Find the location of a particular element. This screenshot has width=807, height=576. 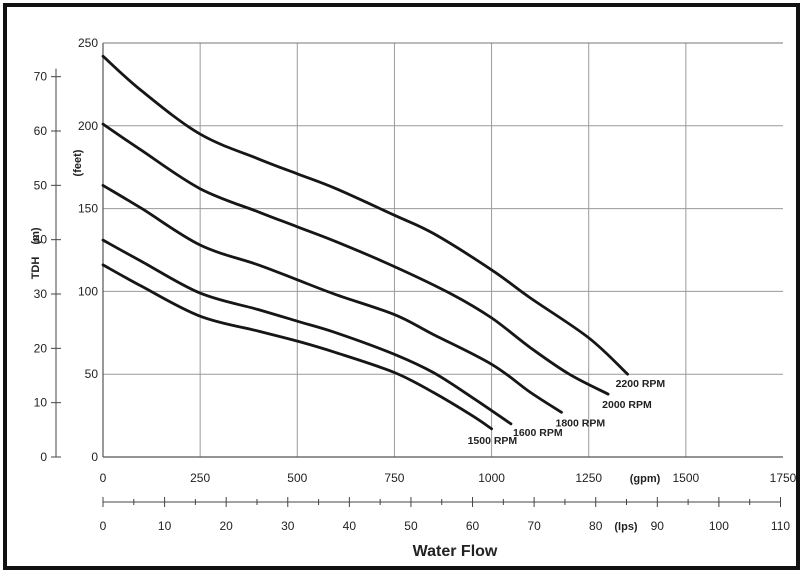

m-tick-label: 50 is located at coordinates (41, 185).